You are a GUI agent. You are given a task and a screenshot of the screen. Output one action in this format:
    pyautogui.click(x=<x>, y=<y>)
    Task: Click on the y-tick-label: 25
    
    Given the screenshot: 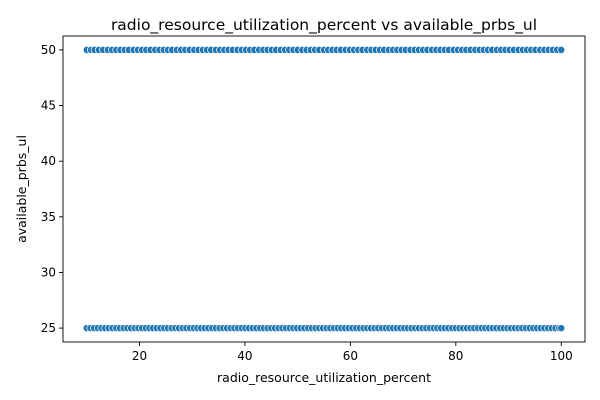 What is the action you would take?
    pyautogui.click(x=48, y=328)
    